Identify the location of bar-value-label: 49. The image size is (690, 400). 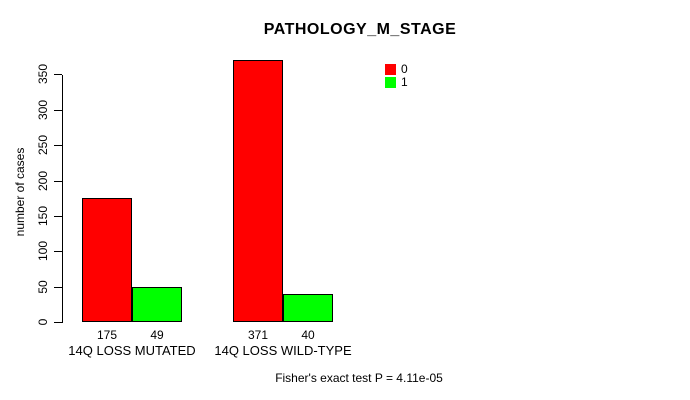
(157, 335).